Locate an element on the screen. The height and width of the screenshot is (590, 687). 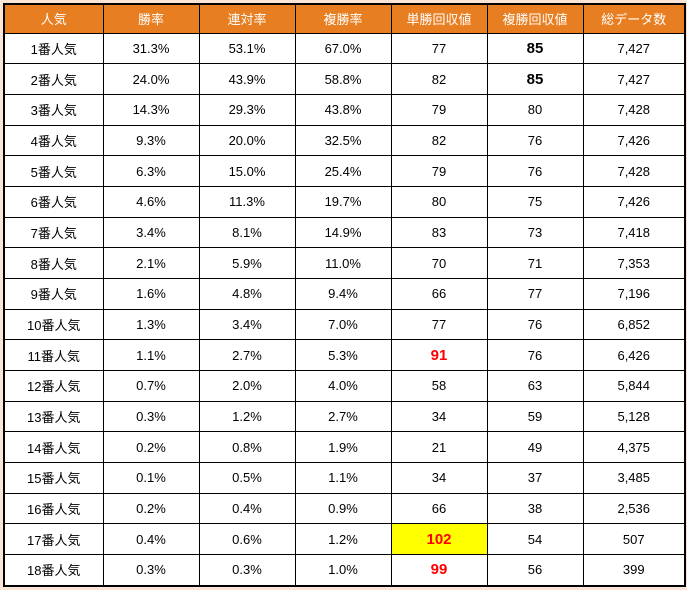
row-label-cell: 18番人気 is located at coordinates (53, 570).